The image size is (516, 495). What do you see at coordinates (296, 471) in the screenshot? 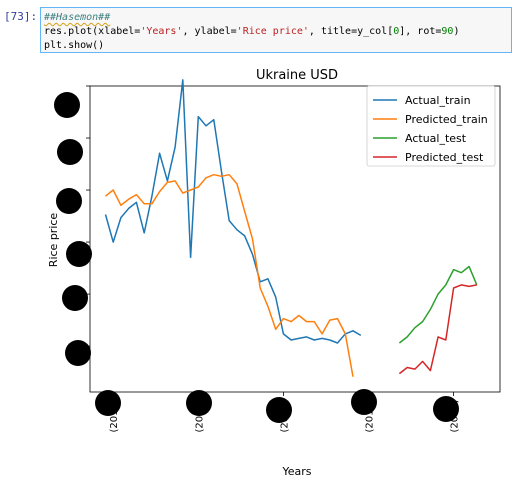
I see `x-axis-label: Years` at bounding box center [296, 471].